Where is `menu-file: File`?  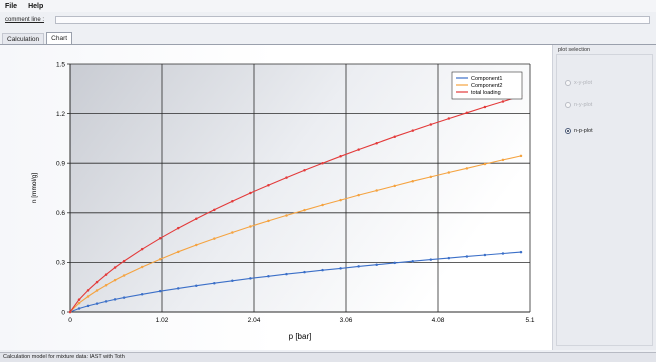 menu-file: File is located at coordinates (11, 6).